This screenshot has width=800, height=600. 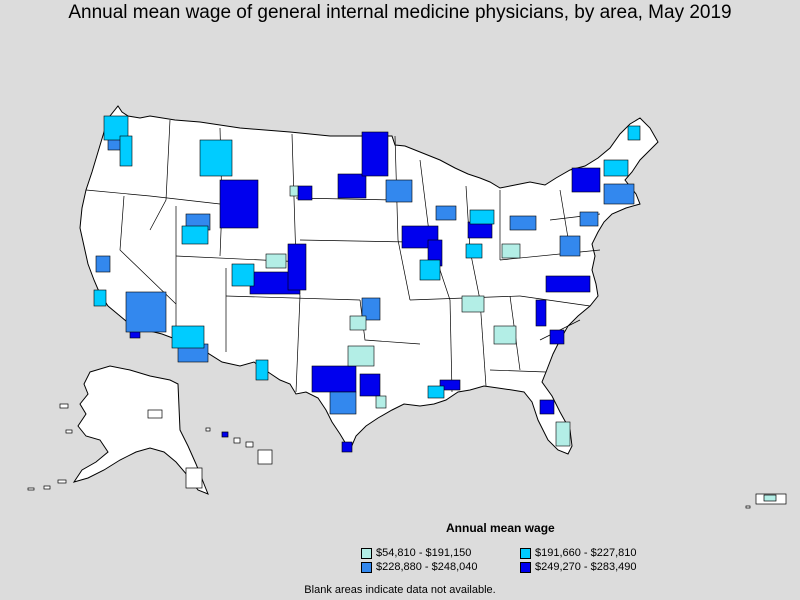 I want to click on alaska-islands, so click(x=115, y=447).